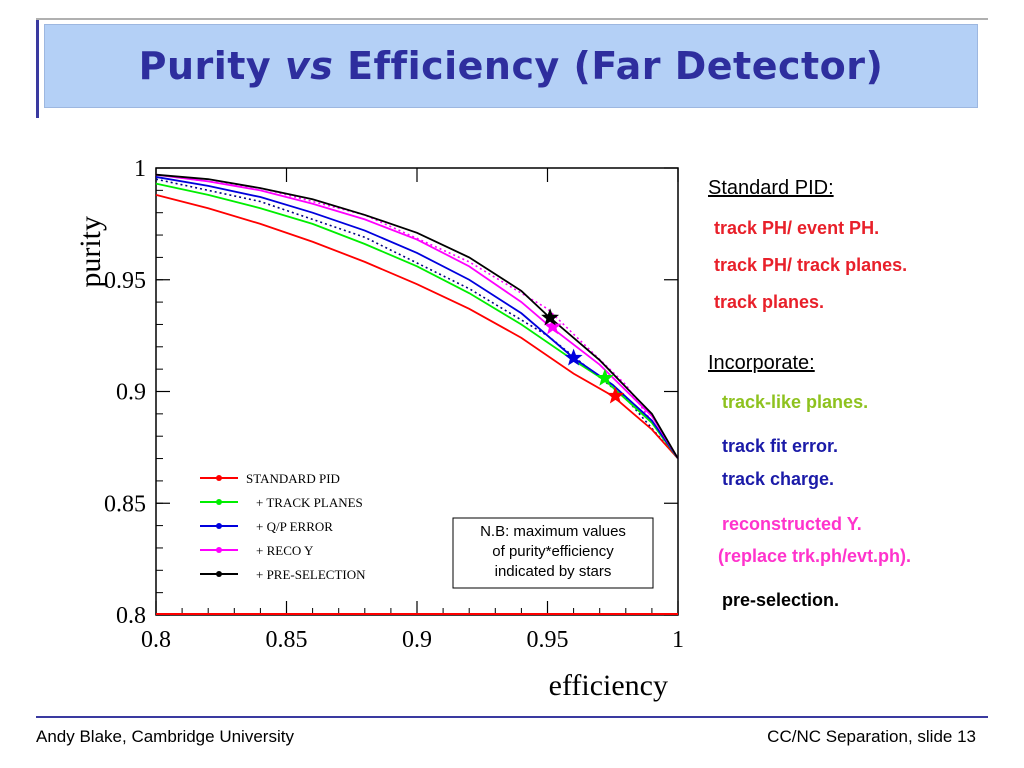  What do you see at coordinates (512, 717) in the screenshot?
I see `footer-rule` at bounding box center [512, 717].